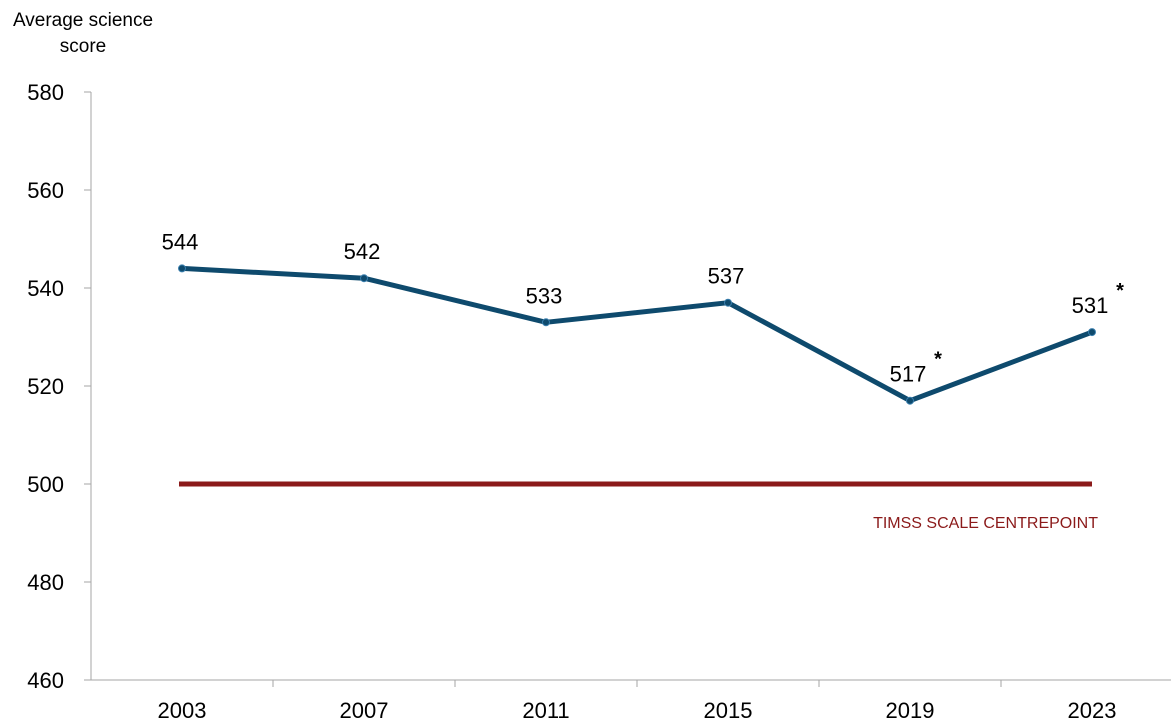 The width and height of the screenshot is (1172, 725). I want to click on data-label: 517, so click(908, 374).